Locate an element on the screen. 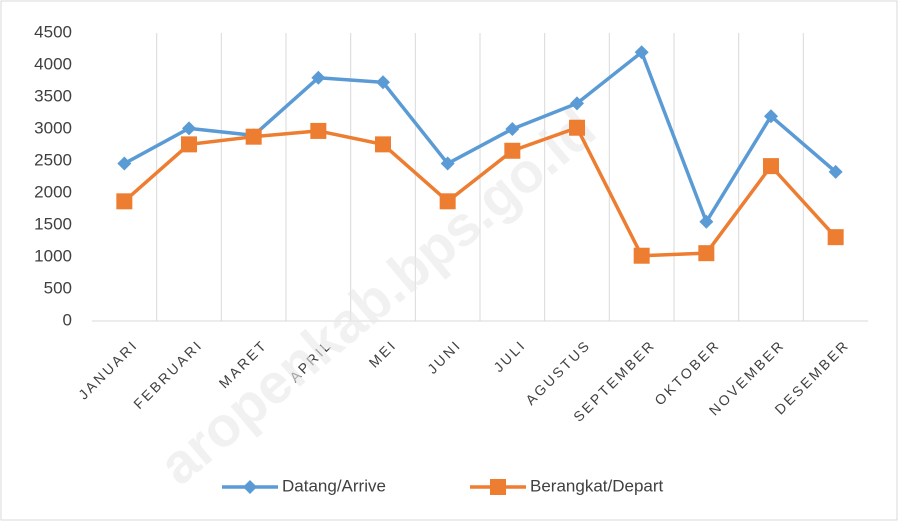  y-tick-label: 3000 is located at coordinates (53, 127).